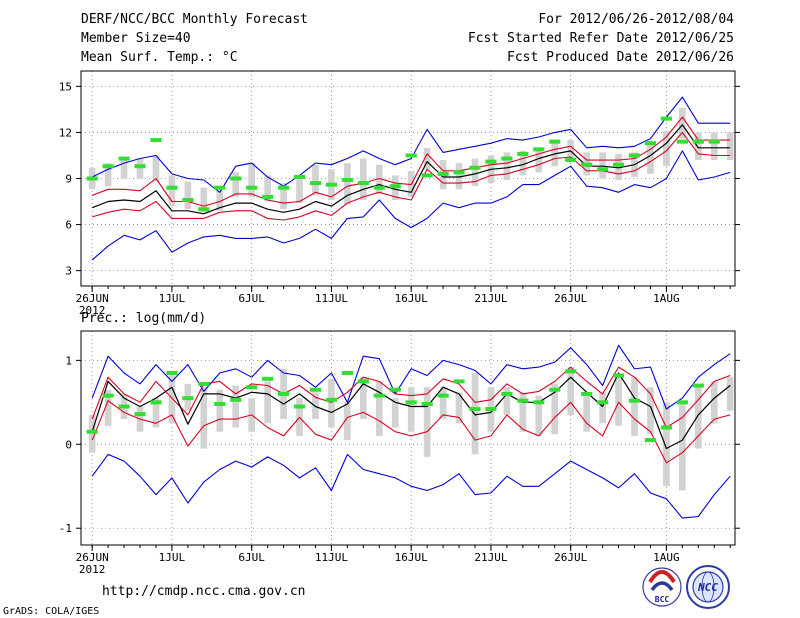 The width and height of the screenshot is (800, 618). I want to click on prec-ytick-label: 1, so click(68, 360).